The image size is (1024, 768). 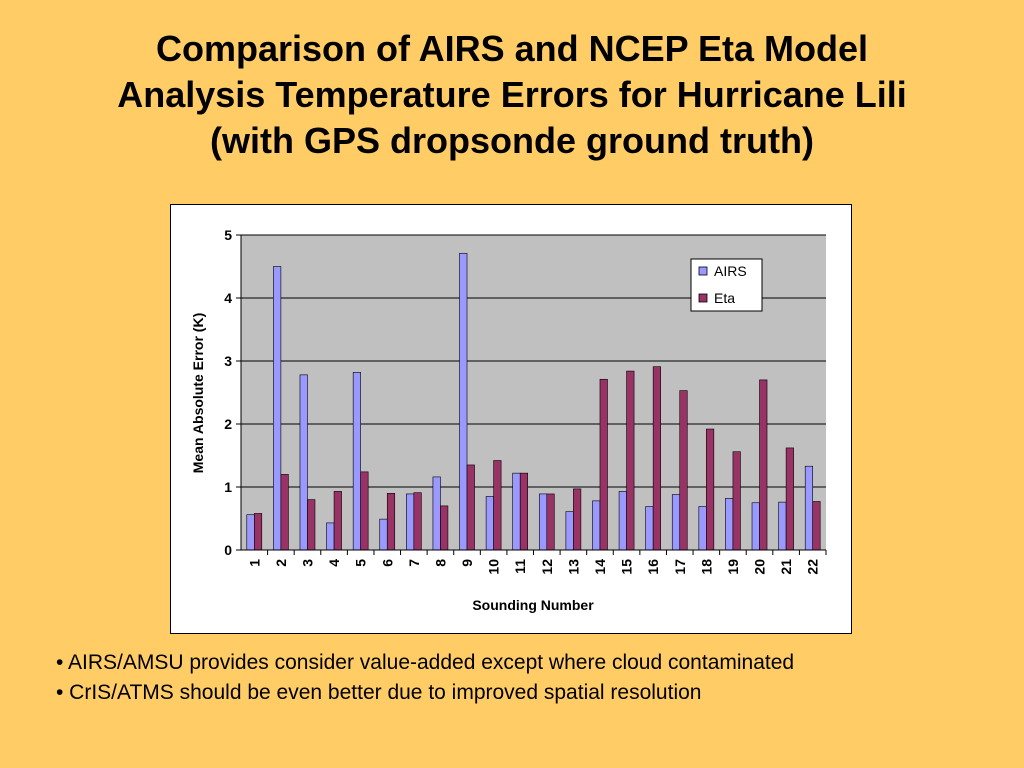 What do you see at coordinates (653, 567) in the screenshot?
I see `x-tick-label: 16` at bounding box center [653, 567].